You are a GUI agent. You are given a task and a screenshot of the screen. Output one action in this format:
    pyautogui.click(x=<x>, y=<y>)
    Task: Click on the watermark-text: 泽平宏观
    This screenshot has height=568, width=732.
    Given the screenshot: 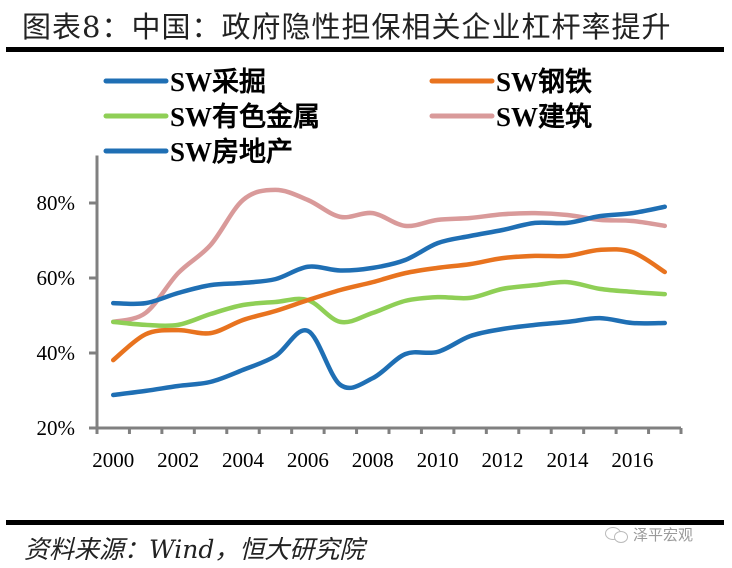 What is the action you would take?
    pyautogui.click(x=663, y=535)
    